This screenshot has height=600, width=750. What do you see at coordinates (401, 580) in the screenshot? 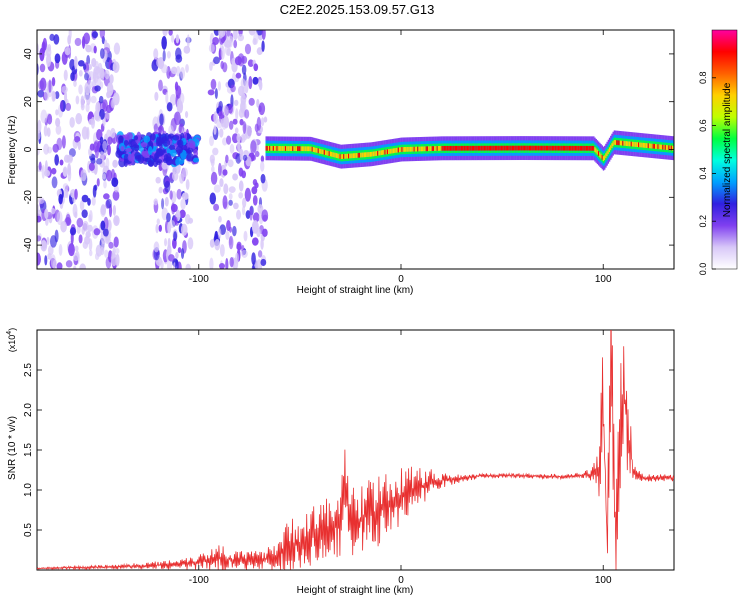
I see `x-tick-label: 0` at bounding box center [401, 580].